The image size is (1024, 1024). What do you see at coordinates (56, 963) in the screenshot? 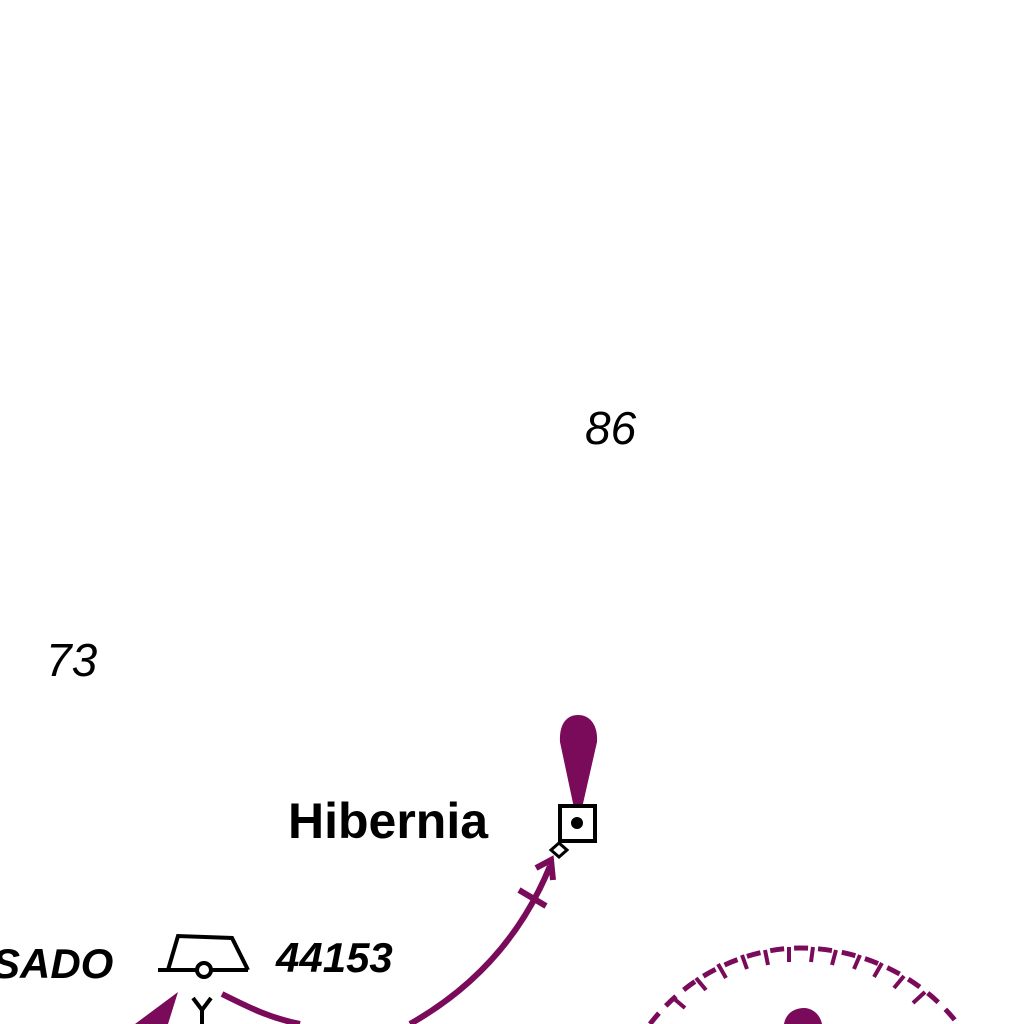
I see `partial-label: SADO` at bounding box center [56, 963].